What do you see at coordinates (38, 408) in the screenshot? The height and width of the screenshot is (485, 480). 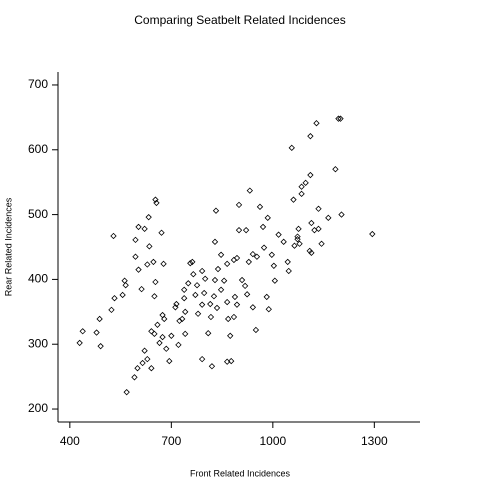 I see `y-tick-label: 200` at bounding box center [38, 408].